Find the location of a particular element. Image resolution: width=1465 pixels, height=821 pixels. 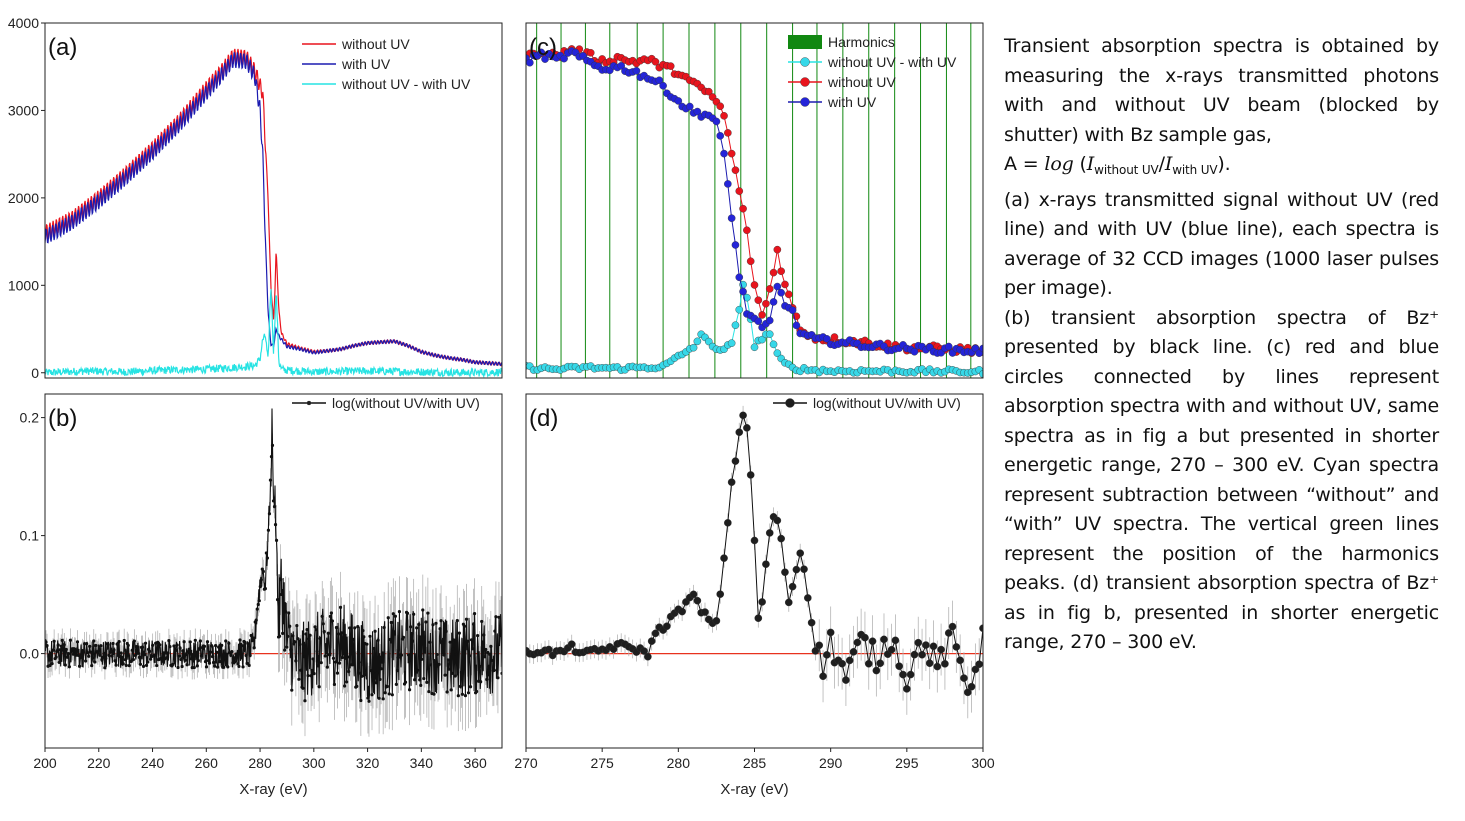

legend-entry-label: without UV is located at coordinates (861, 82).